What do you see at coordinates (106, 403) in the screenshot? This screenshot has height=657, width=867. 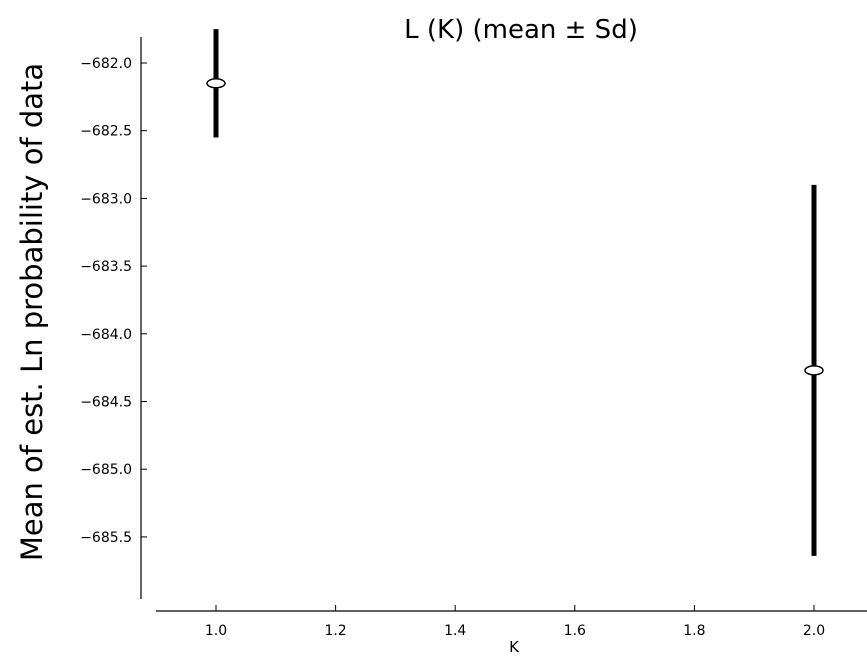 I see `y-tick-label: −684.5` at bounding box center [106, 403].